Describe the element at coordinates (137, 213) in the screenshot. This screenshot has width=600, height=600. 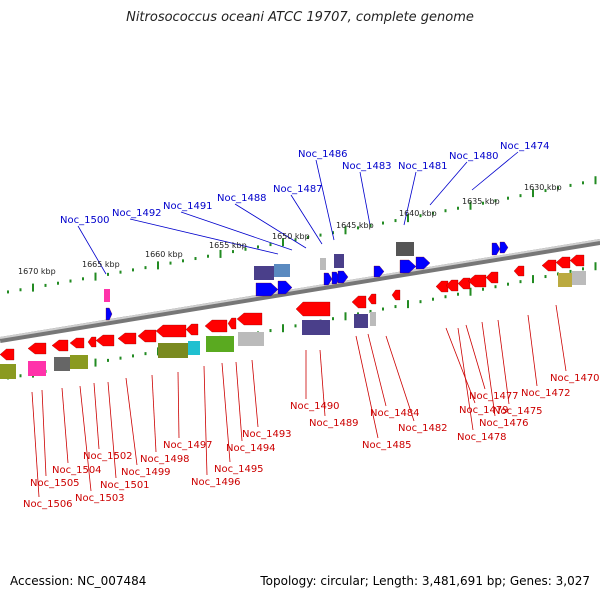
I see `forward-gene-label: Noc_1492` at that location.